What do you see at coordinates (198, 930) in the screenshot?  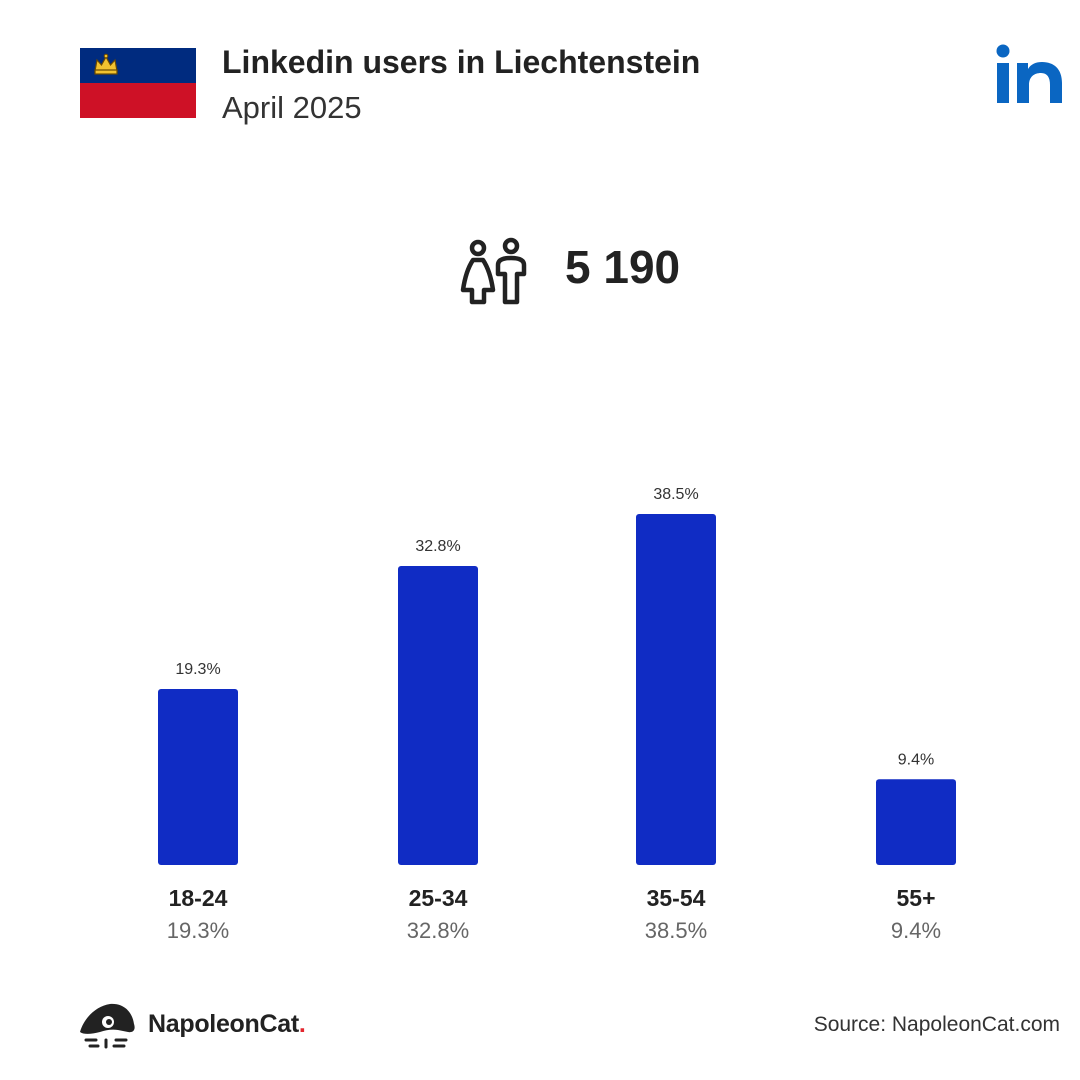 I see `category-percent-label: 19.3%` at bounding box center [198, 930].